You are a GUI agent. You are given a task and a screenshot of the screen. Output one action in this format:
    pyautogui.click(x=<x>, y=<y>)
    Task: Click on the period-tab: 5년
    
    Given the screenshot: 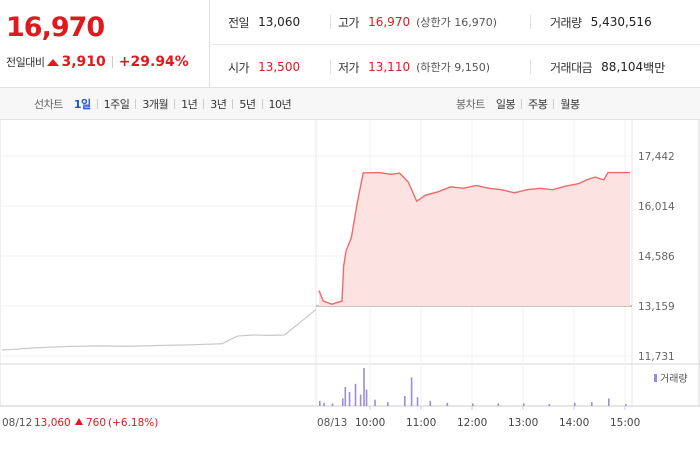 What is the action you would take?
    pyautogui.click(x=247, y=104)
    